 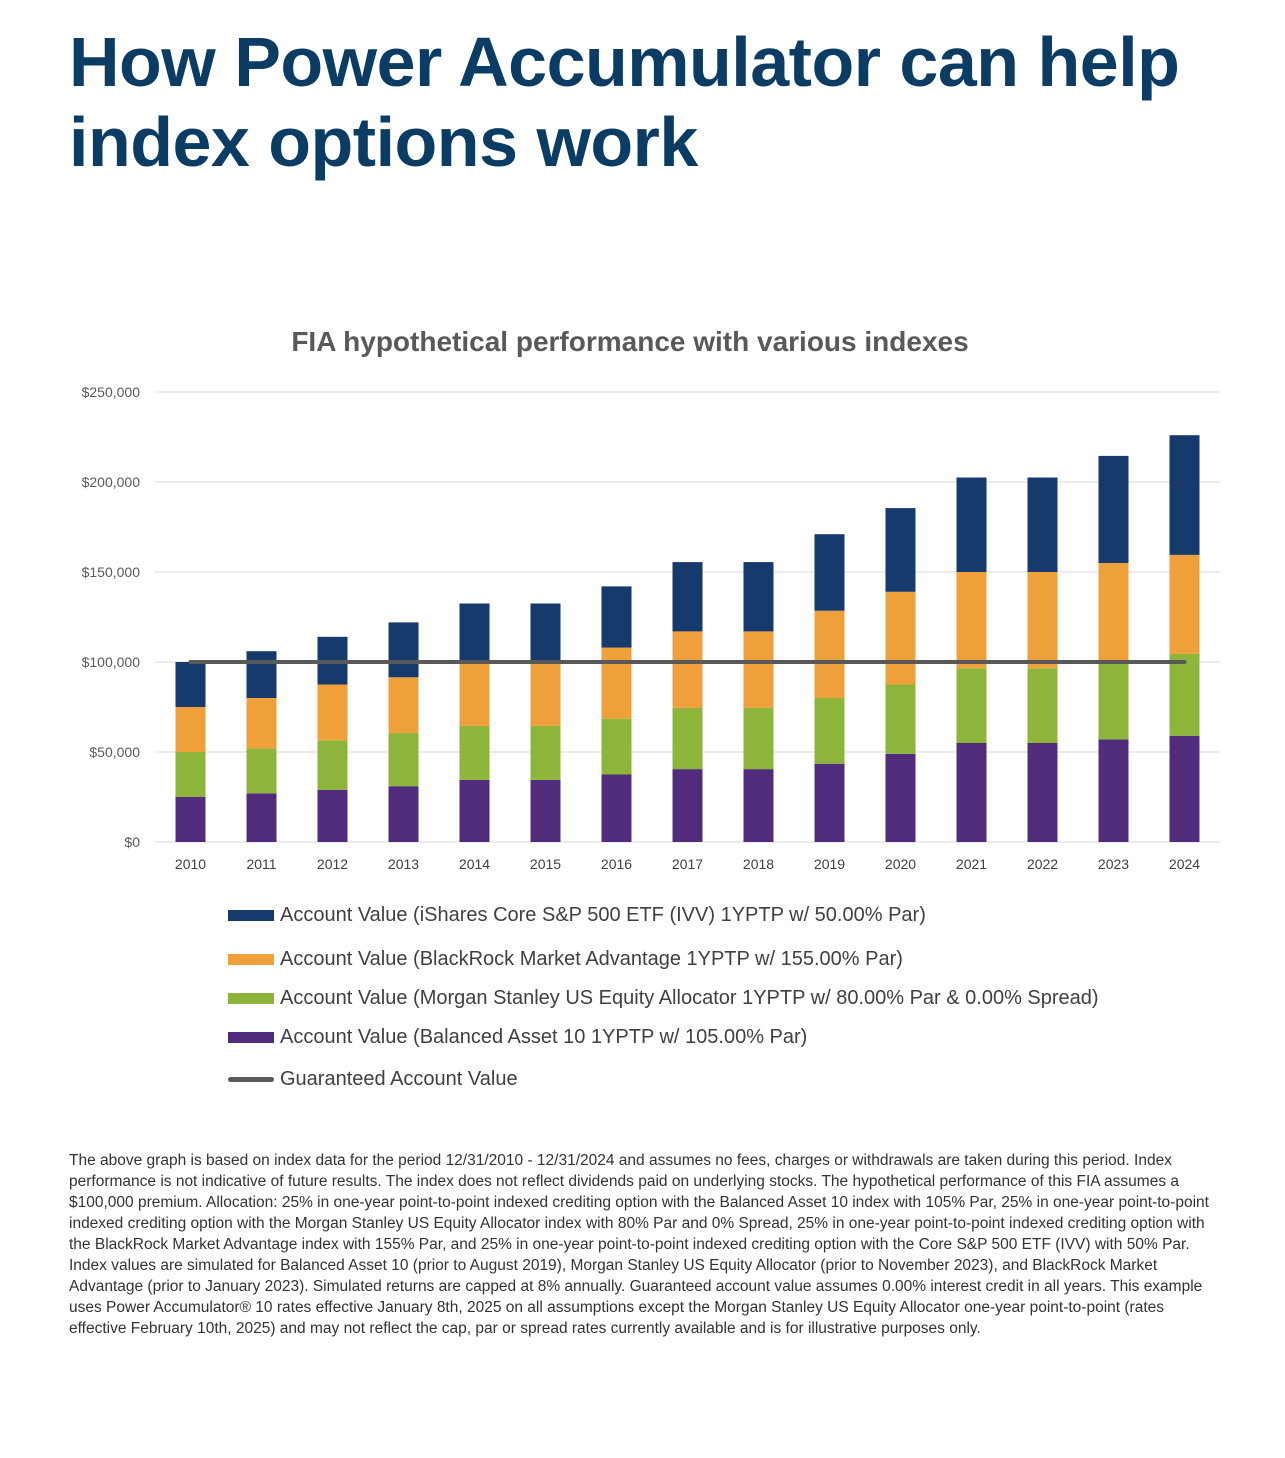 I want to click on y-tick-label: $250,000, so click(x=111, y=392).